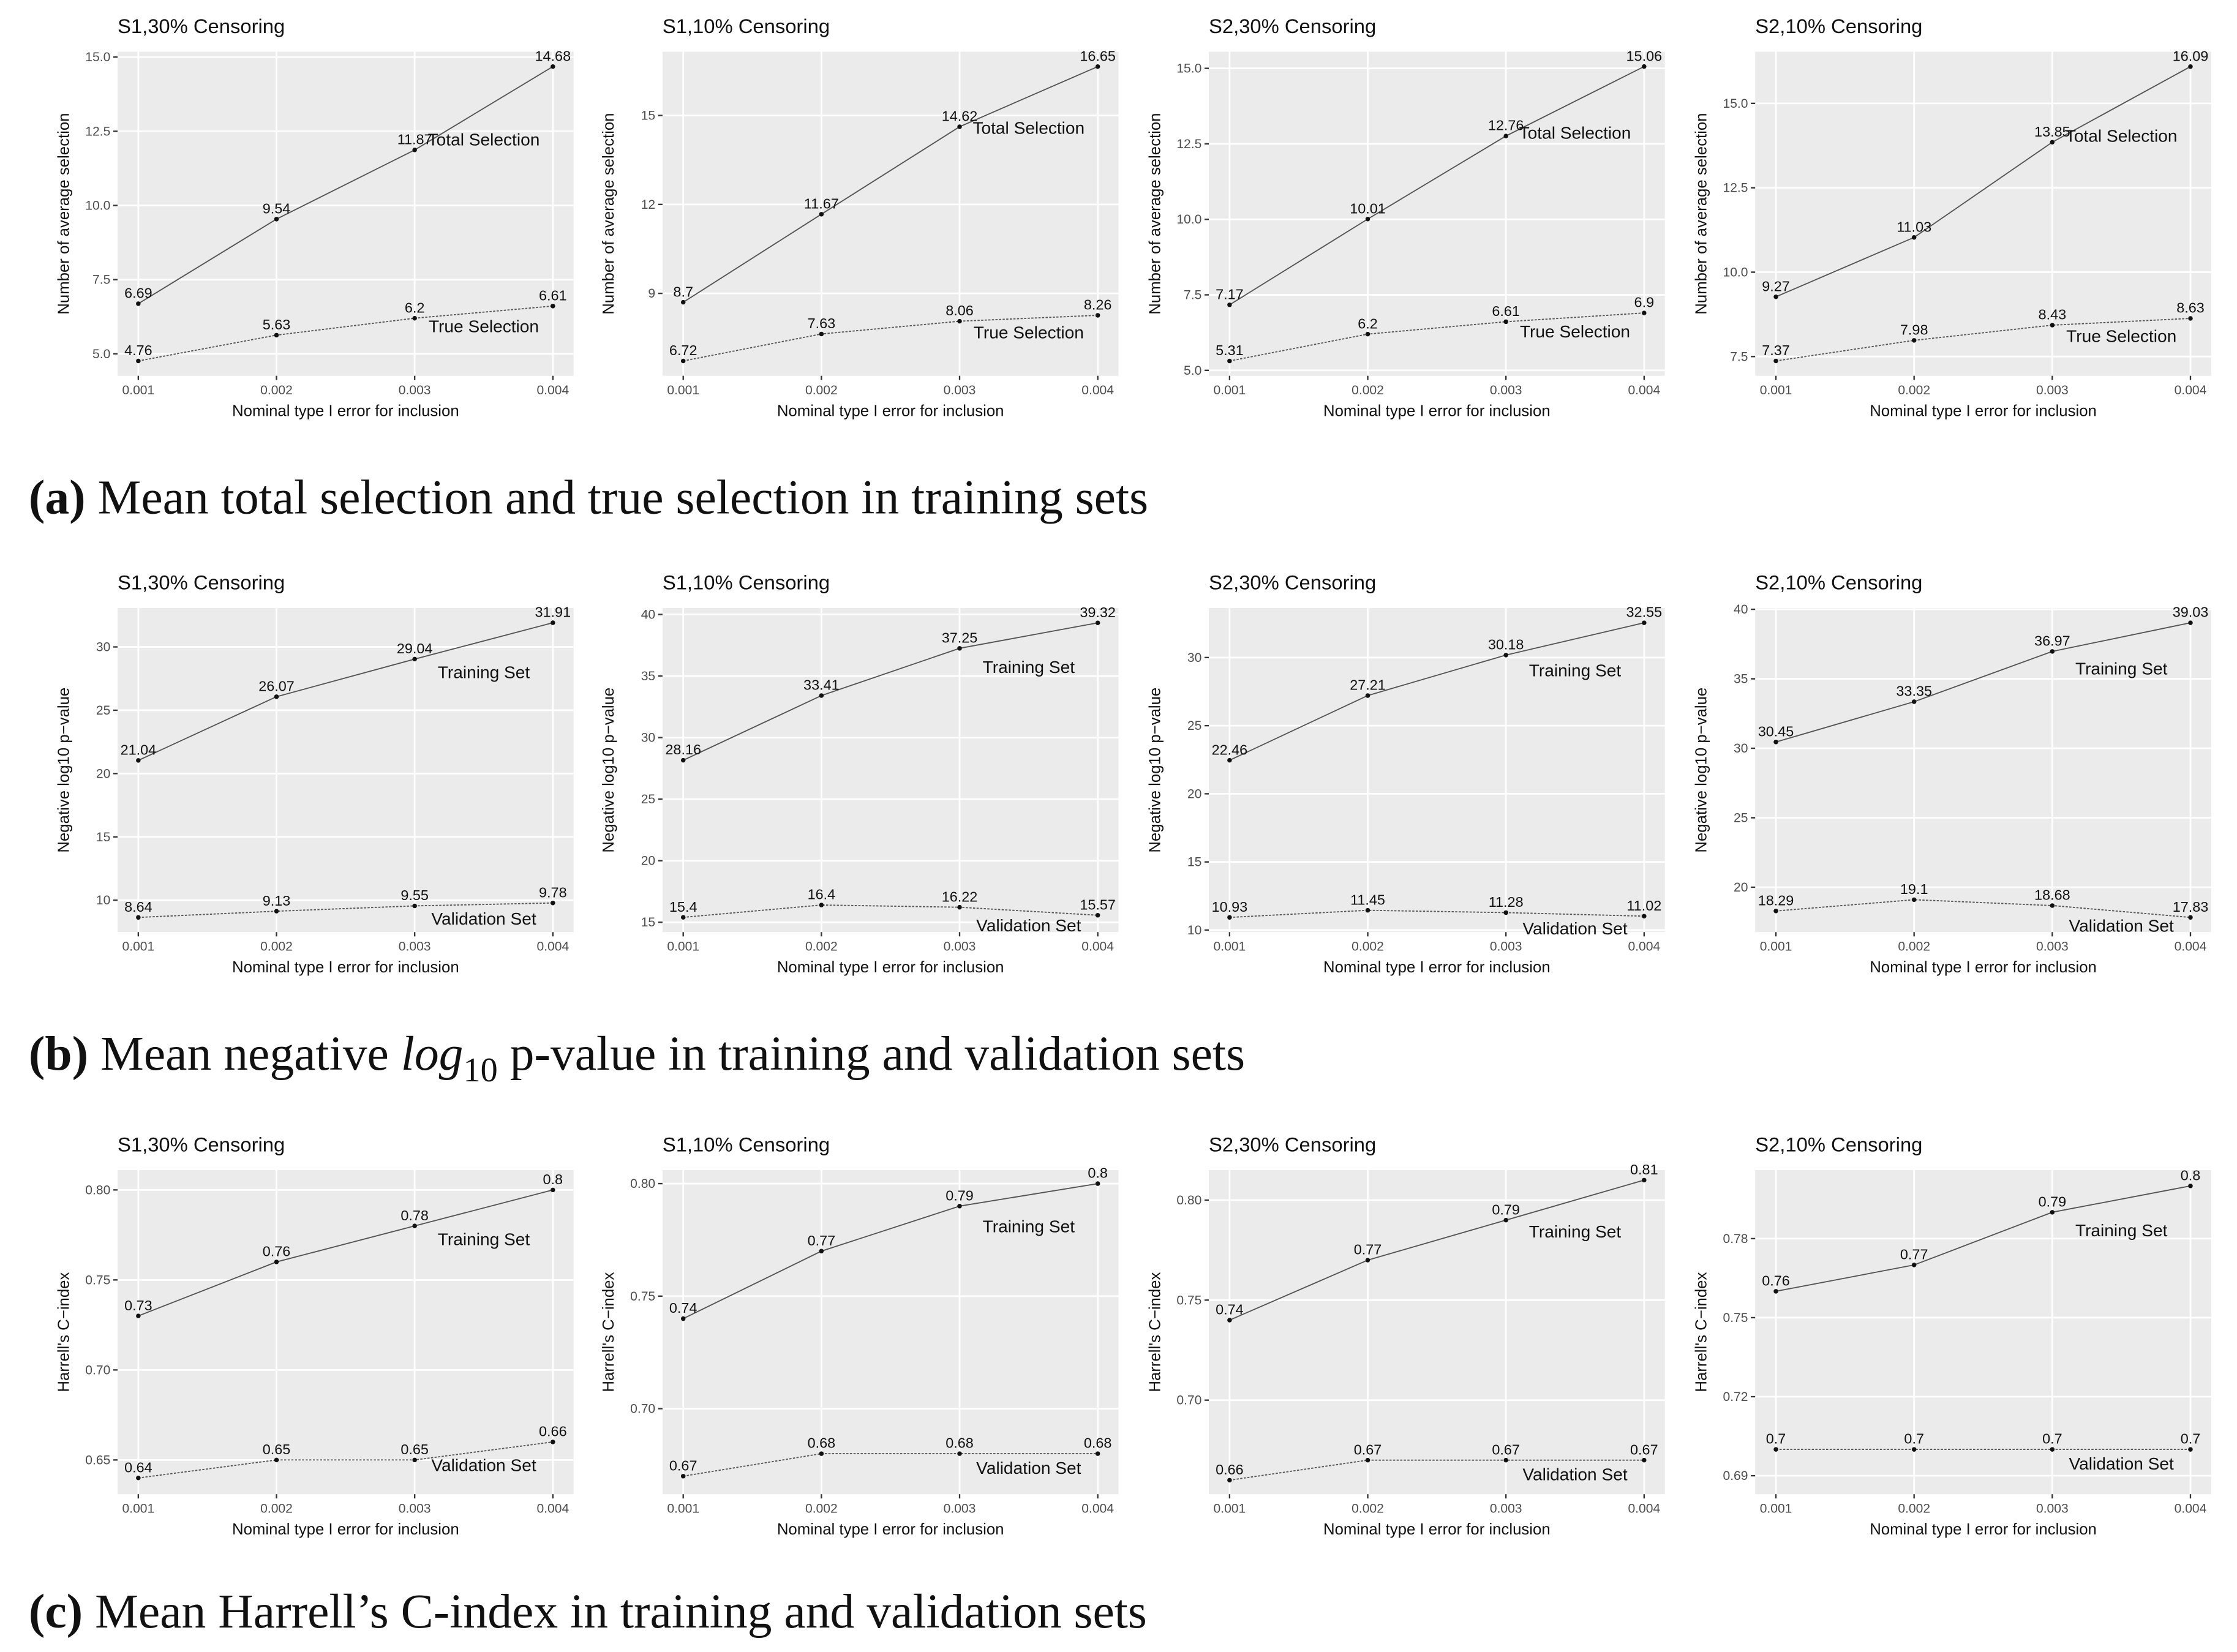  I want to click on data-label: 0.68, so click(960, 1443).